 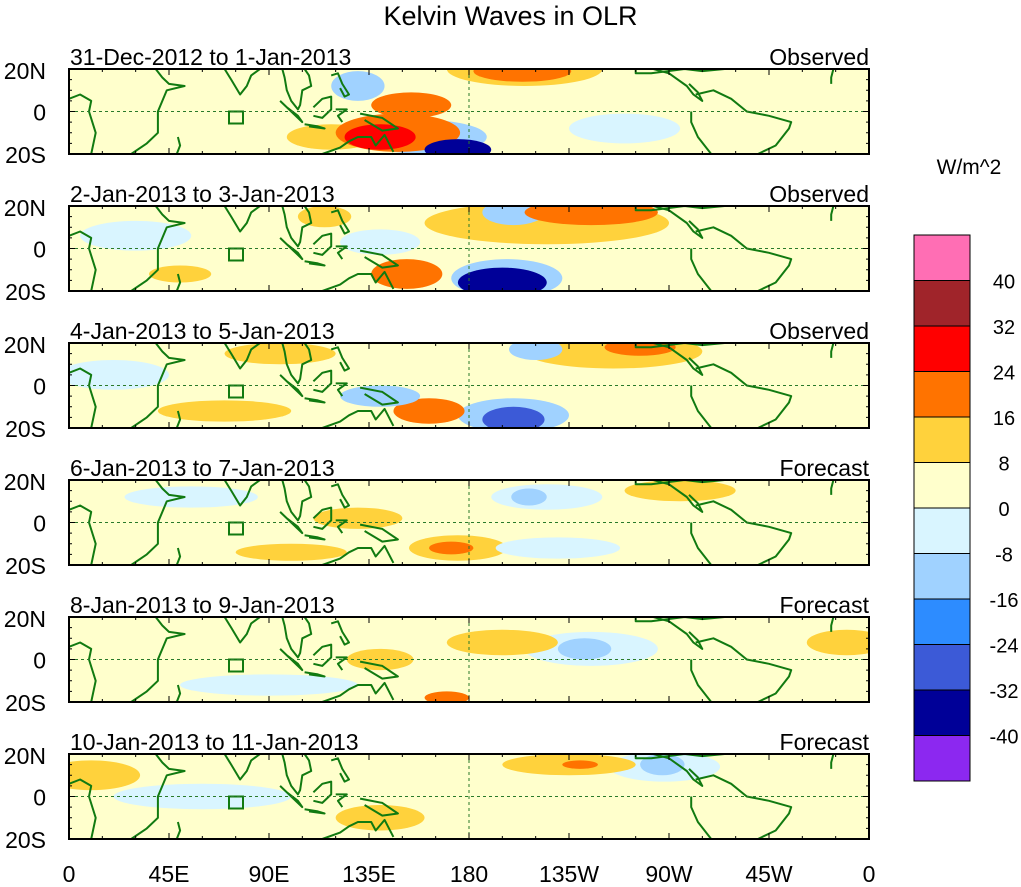 What do you see at coordinates (1004, 283) in the screenshot?
I see `colorbar-label: 40` at bounding box center [1004, 283].